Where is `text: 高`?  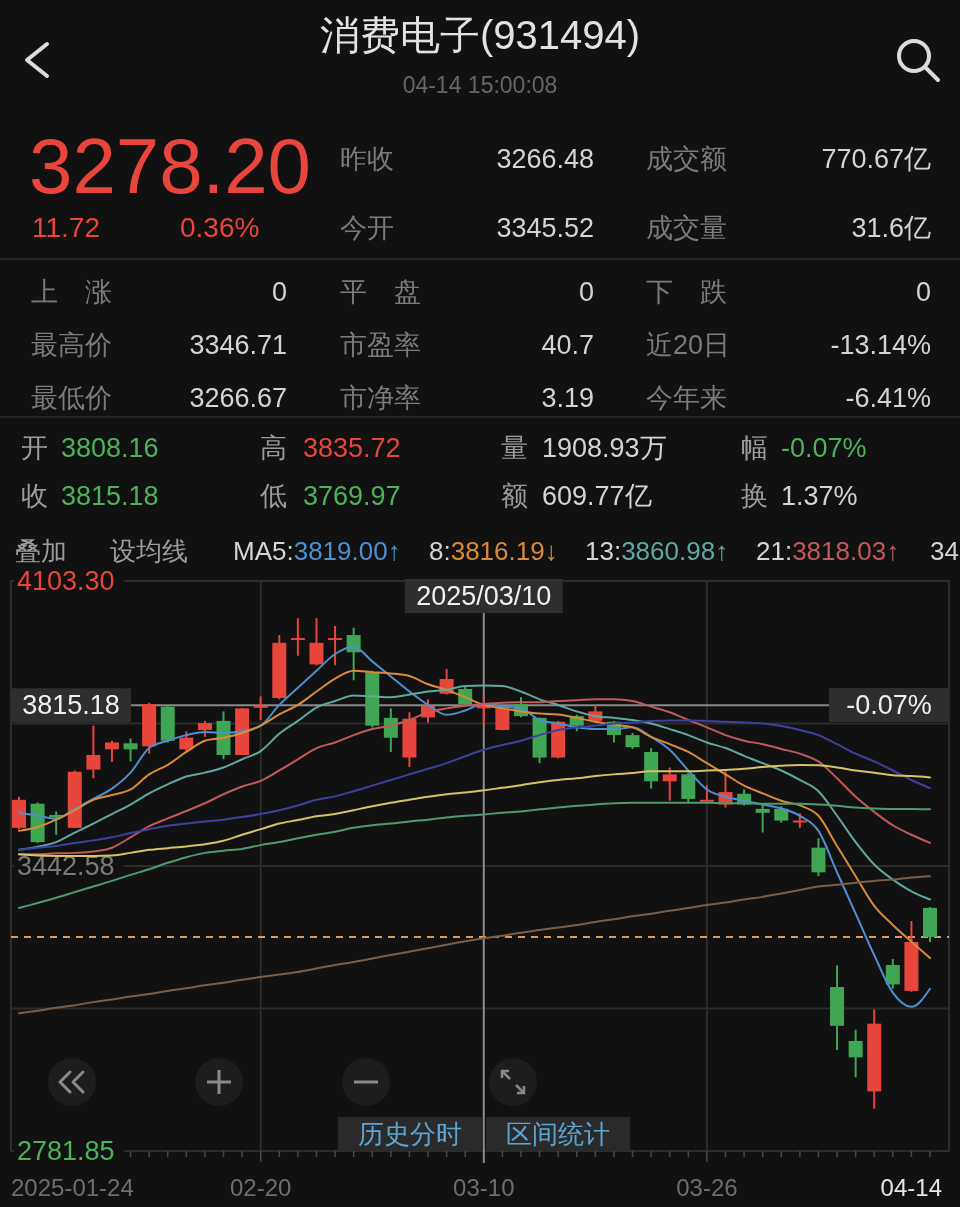
text: 高 is located at coordinates (273, 448).